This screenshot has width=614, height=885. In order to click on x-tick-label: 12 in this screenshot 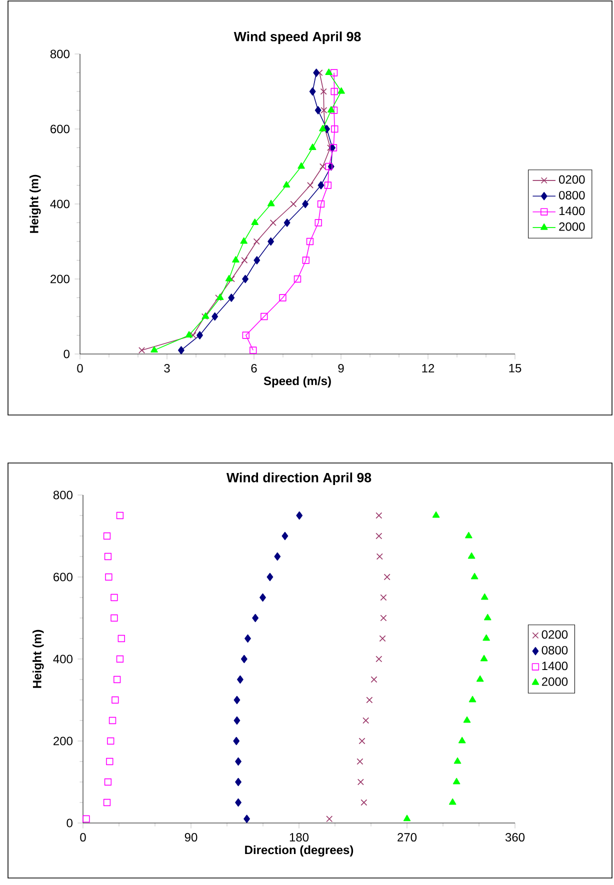, I will do `click(428, 368)`.